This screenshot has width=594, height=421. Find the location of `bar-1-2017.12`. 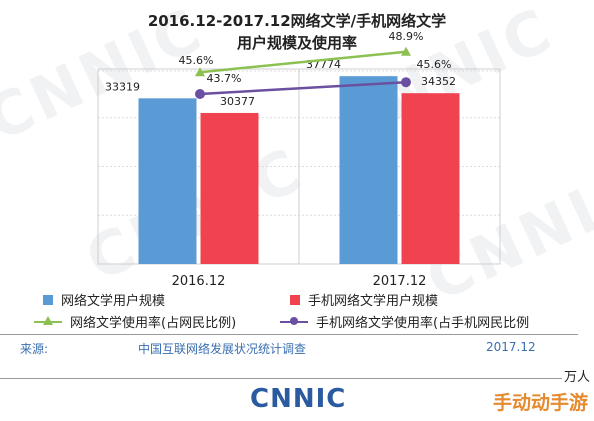

bar-1-2017.12 is located at coordinates (368, 170).